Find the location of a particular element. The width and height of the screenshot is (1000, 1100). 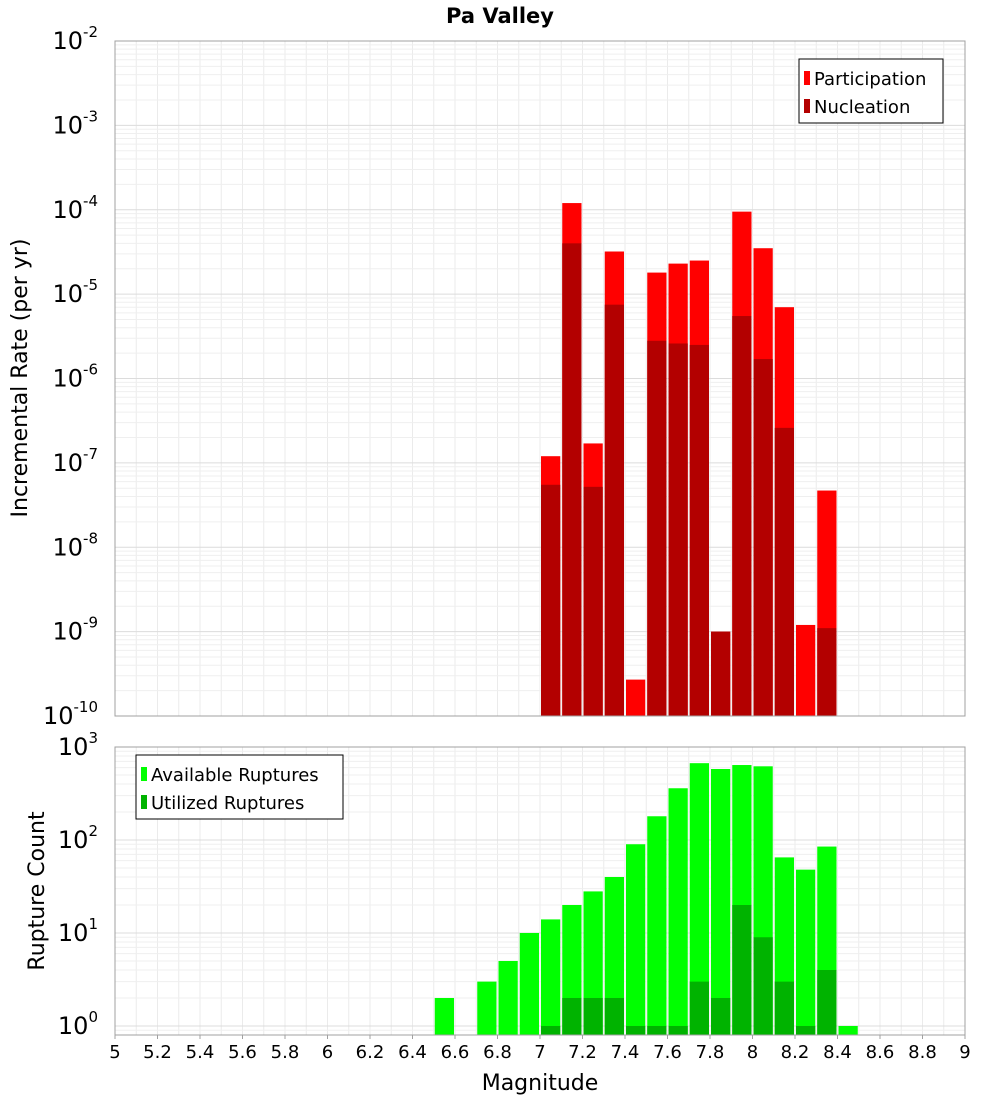

x-tick-label: 5.6 is located at coordinates (242, 1052).